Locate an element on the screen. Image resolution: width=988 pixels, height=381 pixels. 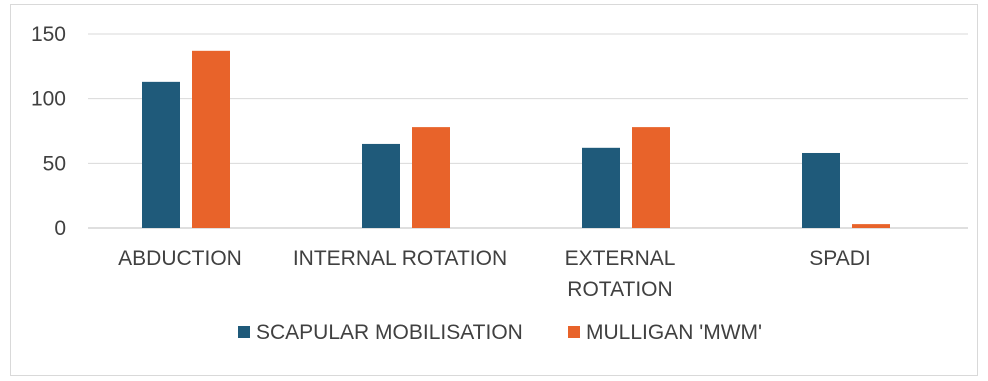
y-tick-label: 150 is located at coordinates (48, 34).